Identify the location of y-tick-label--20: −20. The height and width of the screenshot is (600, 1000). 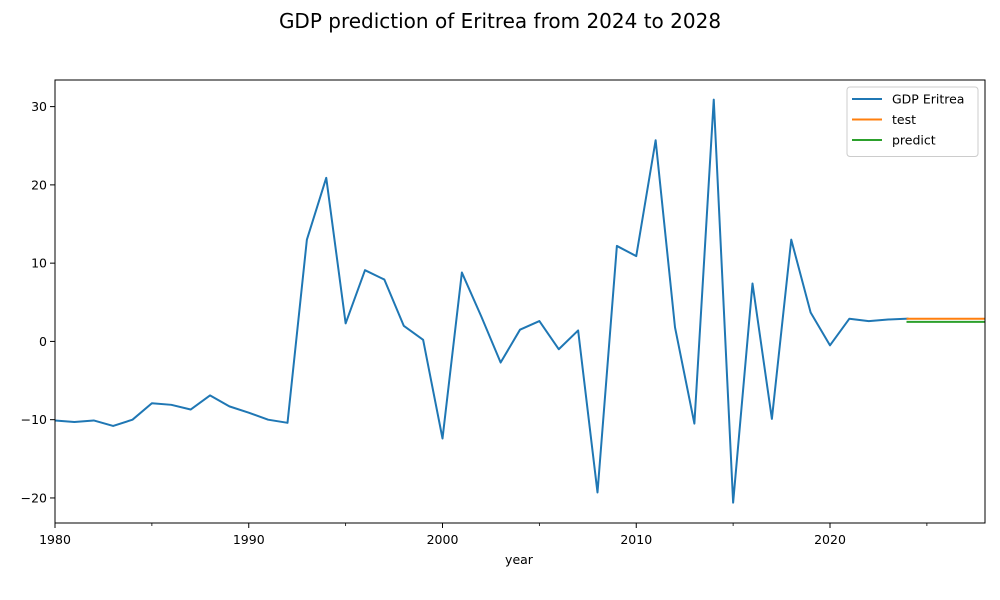
(34, 497).